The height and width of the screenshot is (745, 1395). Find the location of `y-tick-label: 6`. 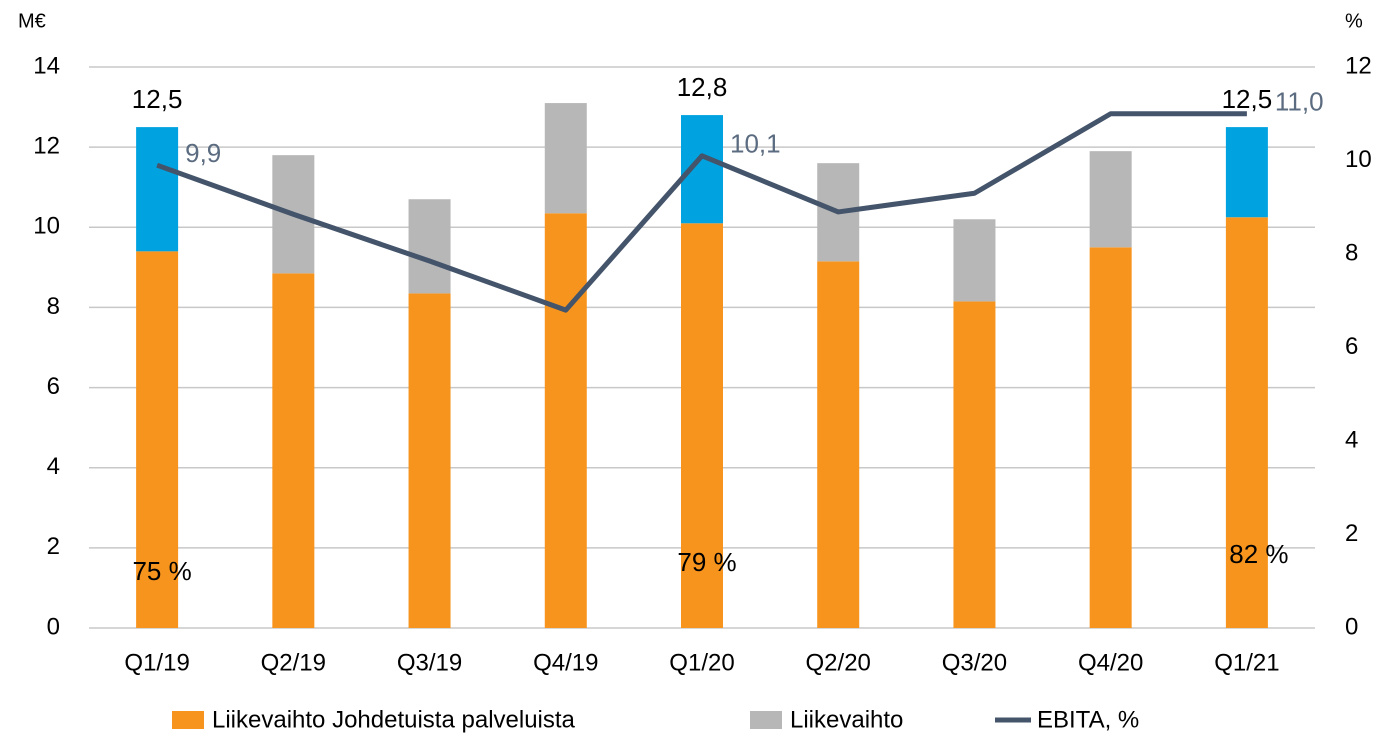

y-tick-label: 6 is located at coordinates (53, 386).